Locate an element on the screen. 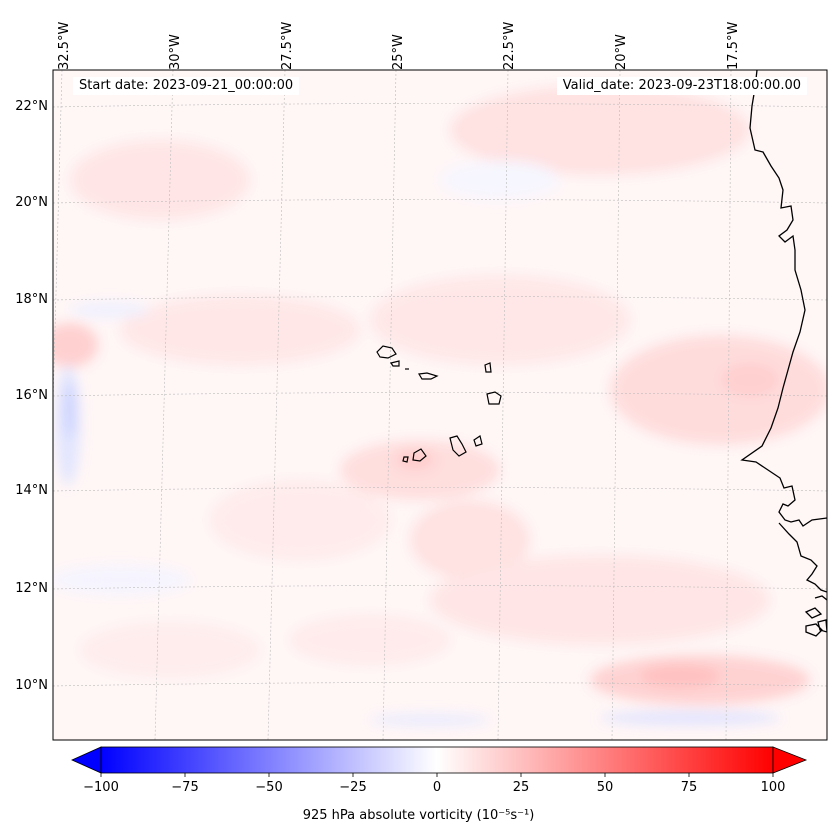 The height and width of the screenshot is (839, 837). colorbar-tick-label: 25 is located at coordinates (521, 787).